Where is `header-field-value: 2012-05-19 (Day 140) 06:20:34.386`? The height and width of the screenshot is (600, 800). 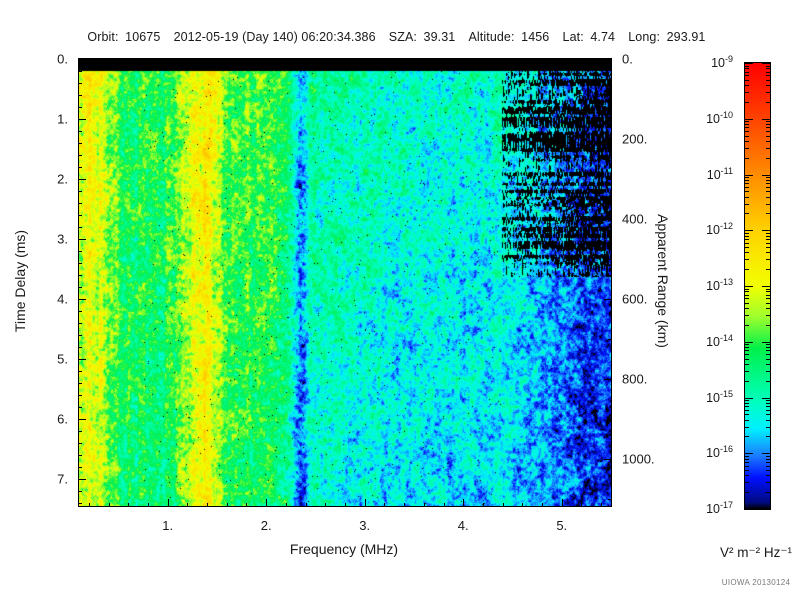 header-field-value: 2012-05-19 (Day 140) 06:20:34.386 is located at coordinates (274, 37).